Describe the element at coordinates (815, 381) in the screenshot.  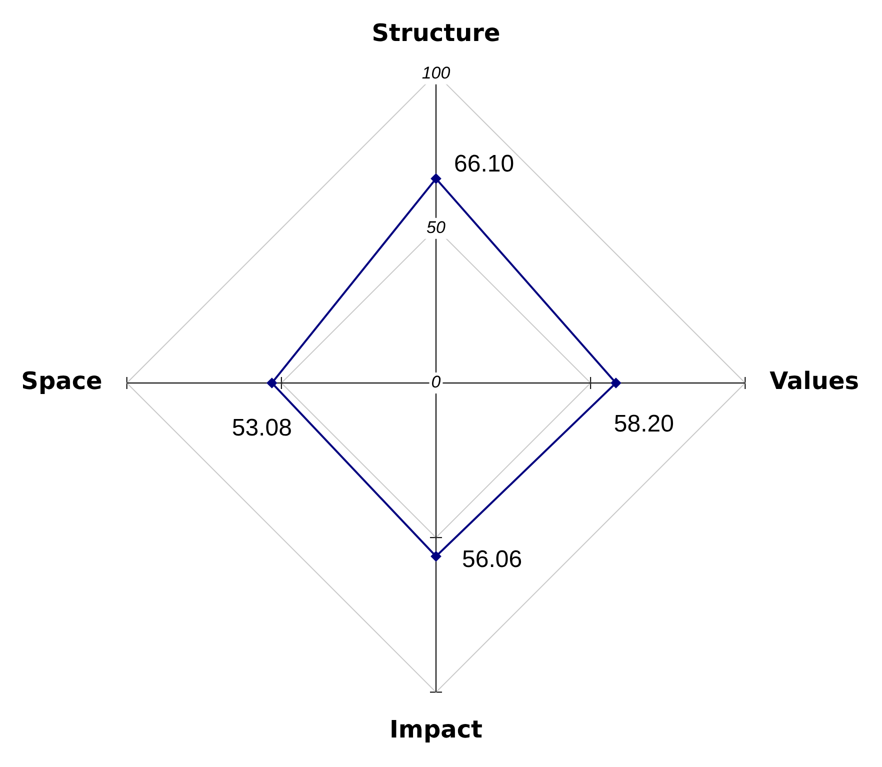
I see `spoke-label: Values` at that location.